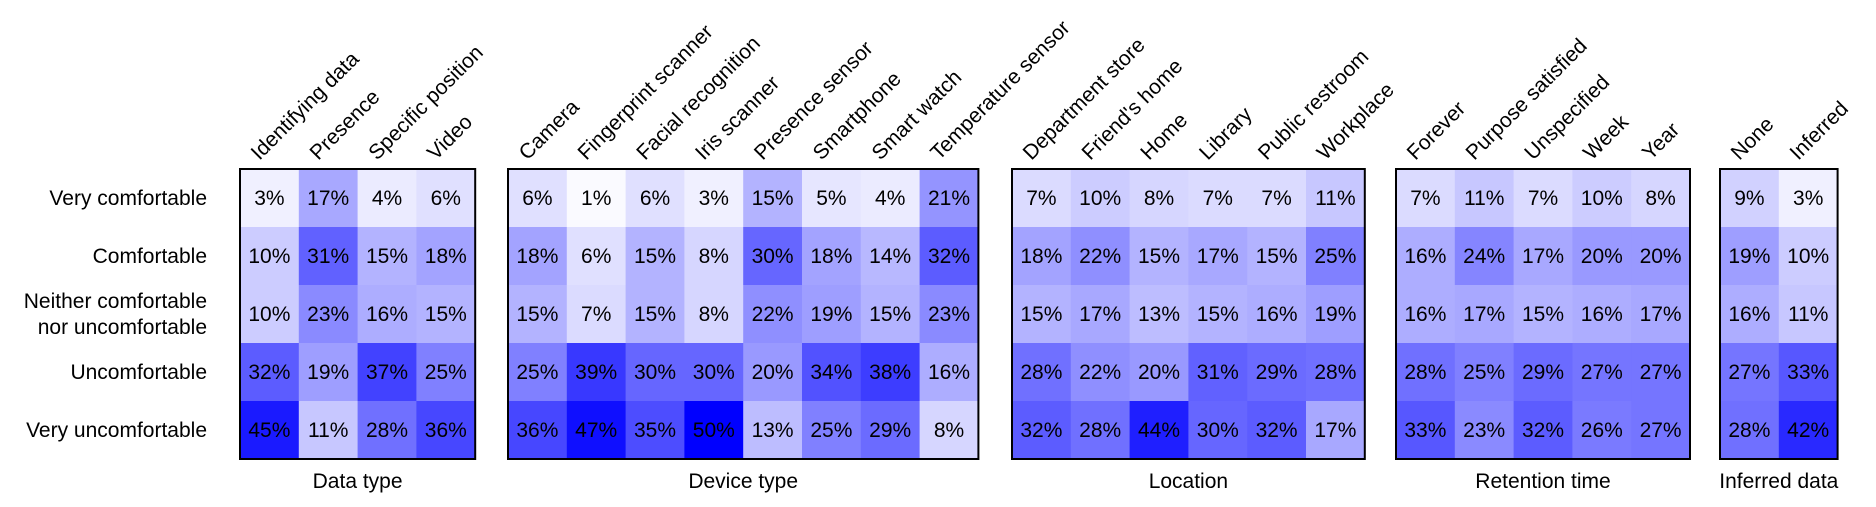 The height and width of the screenshot is (507, 1876). I want to click on cell-value-label: 38%, so click(890, 372).